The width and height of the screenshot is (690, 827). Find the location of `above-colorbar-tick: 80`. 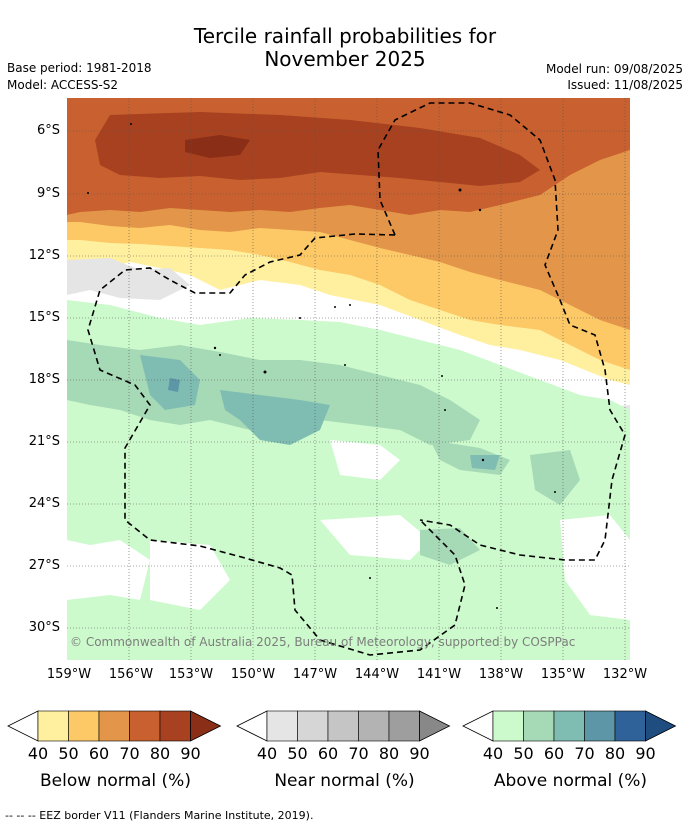

above-colorbar-tick: 80 is located at coordinates (615, 753).